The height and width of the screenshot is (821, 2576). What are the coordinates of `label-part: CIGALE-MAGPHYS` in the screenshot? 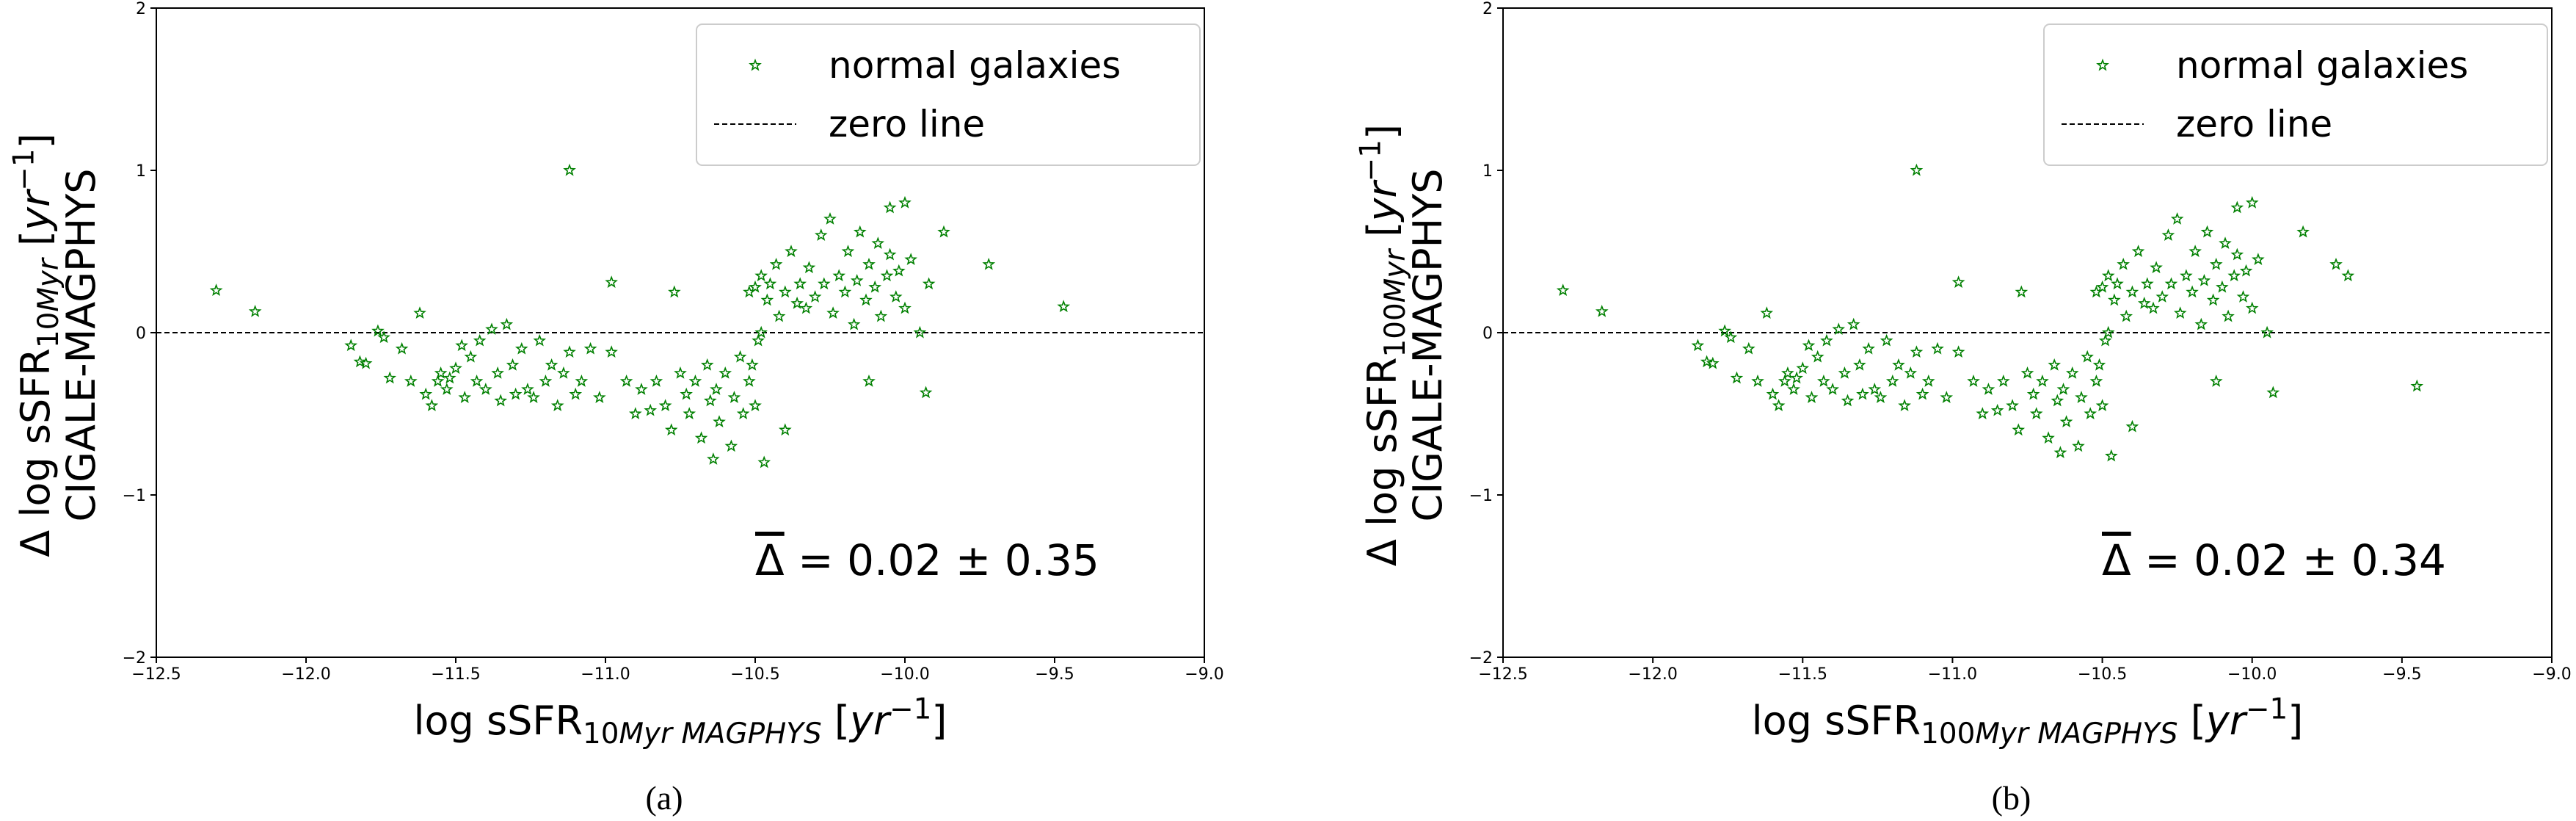 It's located at (1428, 345).